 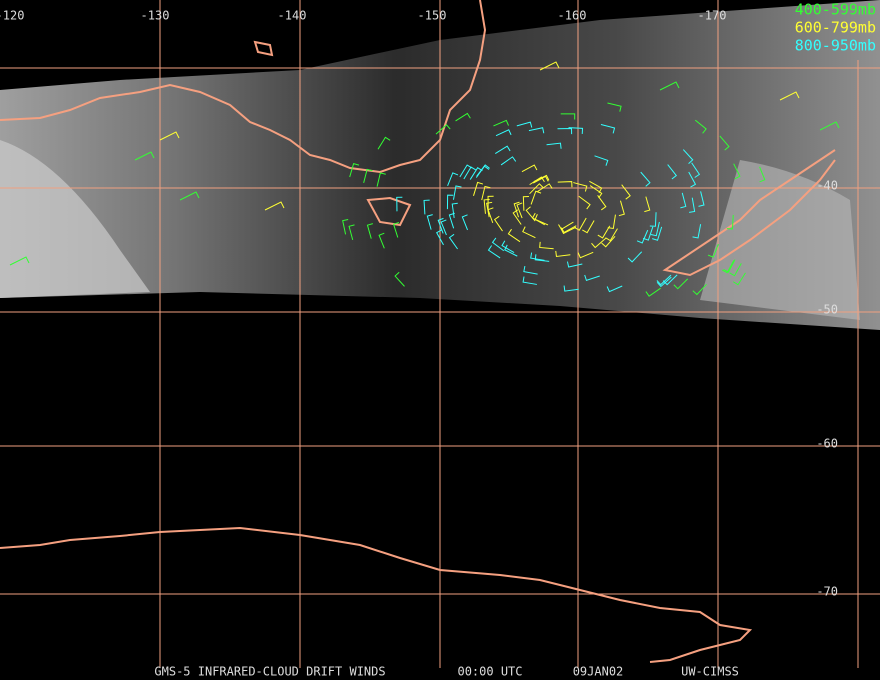 I want to click on latitude-label: -60, so click(x=827, y=444).